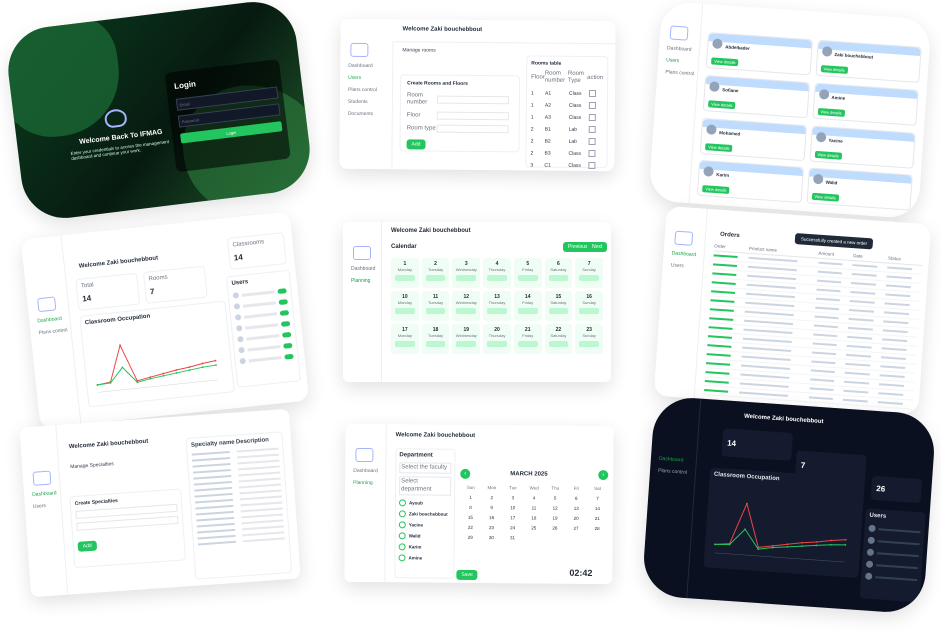 The image size is (941, 637). What do you see at coordinates (589, 306) in the screenshot?
I see `calendar-day: 16 Sunday` at bounding box center [589, 306].